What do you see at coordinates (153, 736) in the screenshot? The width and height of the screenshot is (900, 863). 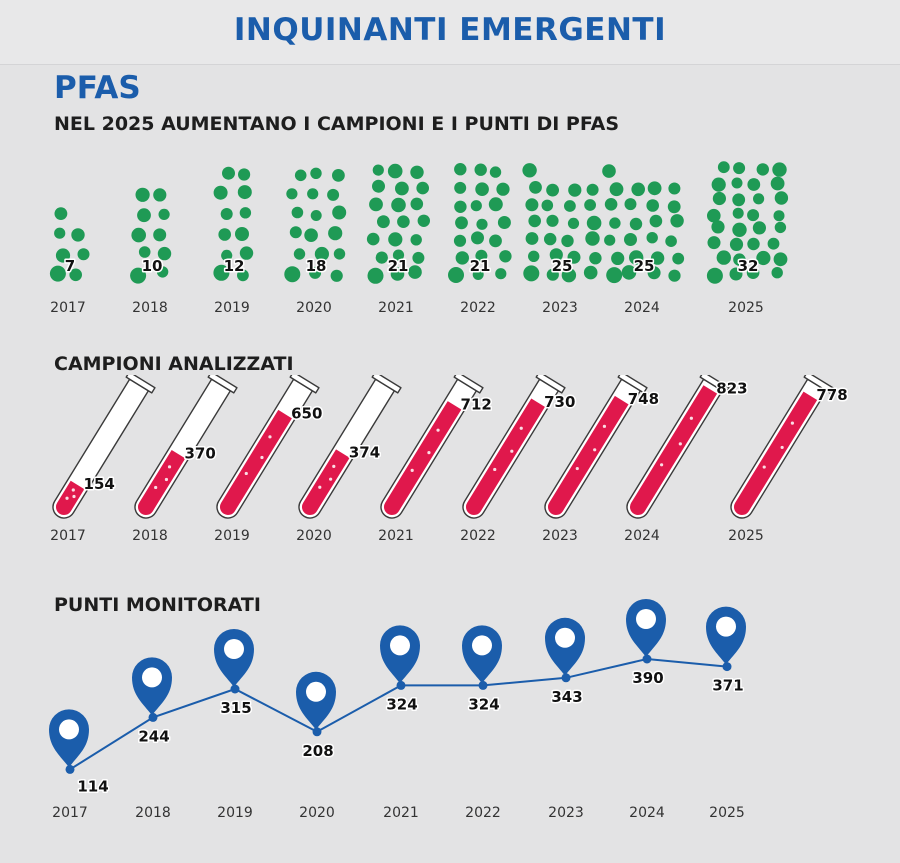 I see `points-value-label: 244` at bounding box center [153, 736].